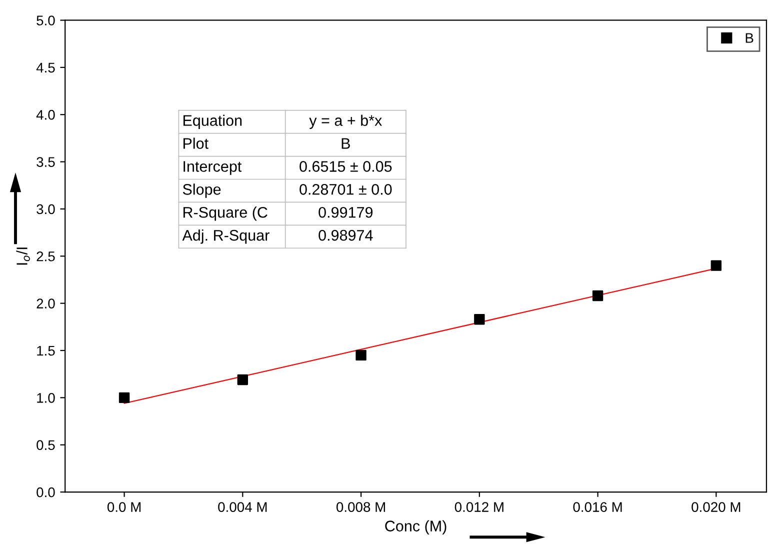 This screenshot has width=775, height=547. What do you see at coordinates (45, 256) in the screenshot?
I see `y-tick-label: 2.5` at bounding box center [45, 256].